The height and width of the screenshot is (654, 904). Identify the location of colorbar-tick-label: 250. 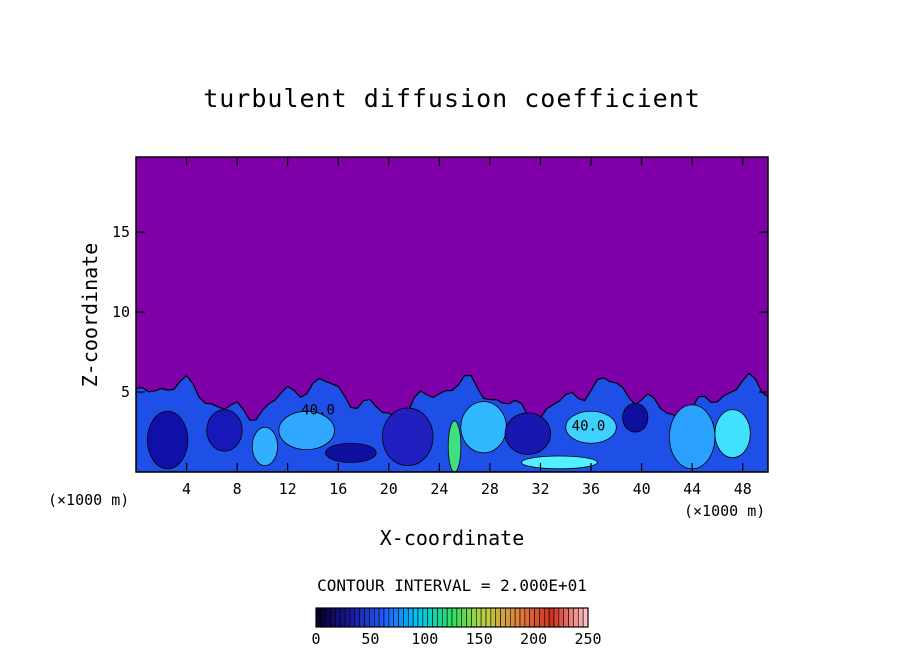
(587, 639).